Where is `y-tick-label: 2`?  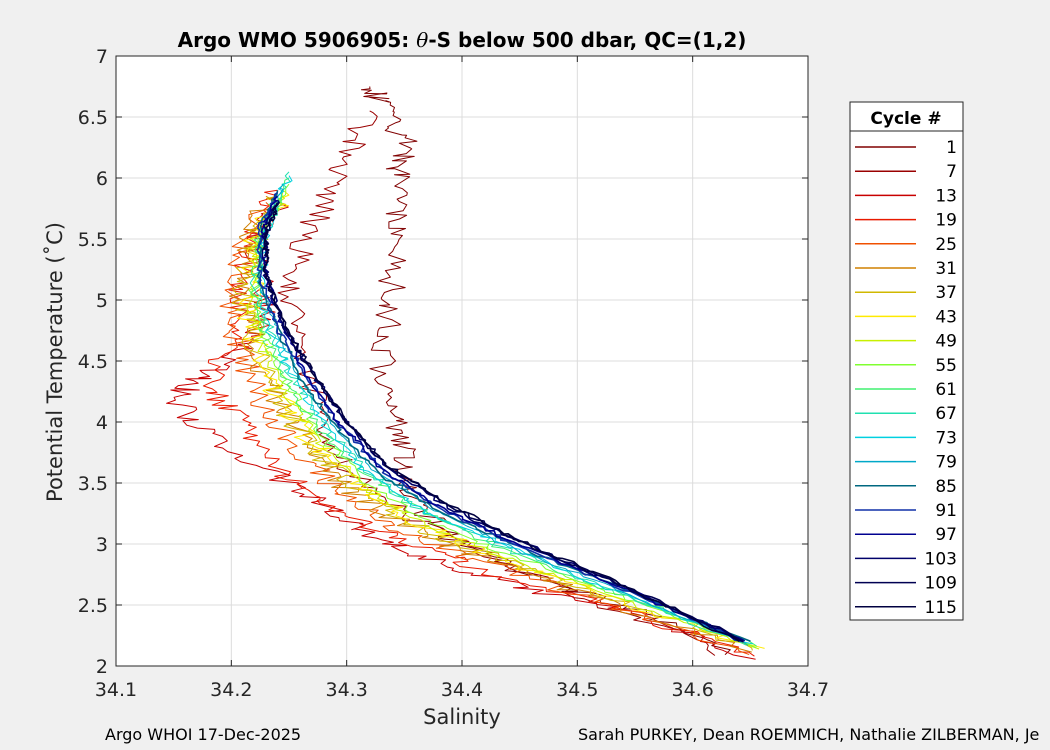 y-tick-label: 2 is located at coordinates (102, 667).